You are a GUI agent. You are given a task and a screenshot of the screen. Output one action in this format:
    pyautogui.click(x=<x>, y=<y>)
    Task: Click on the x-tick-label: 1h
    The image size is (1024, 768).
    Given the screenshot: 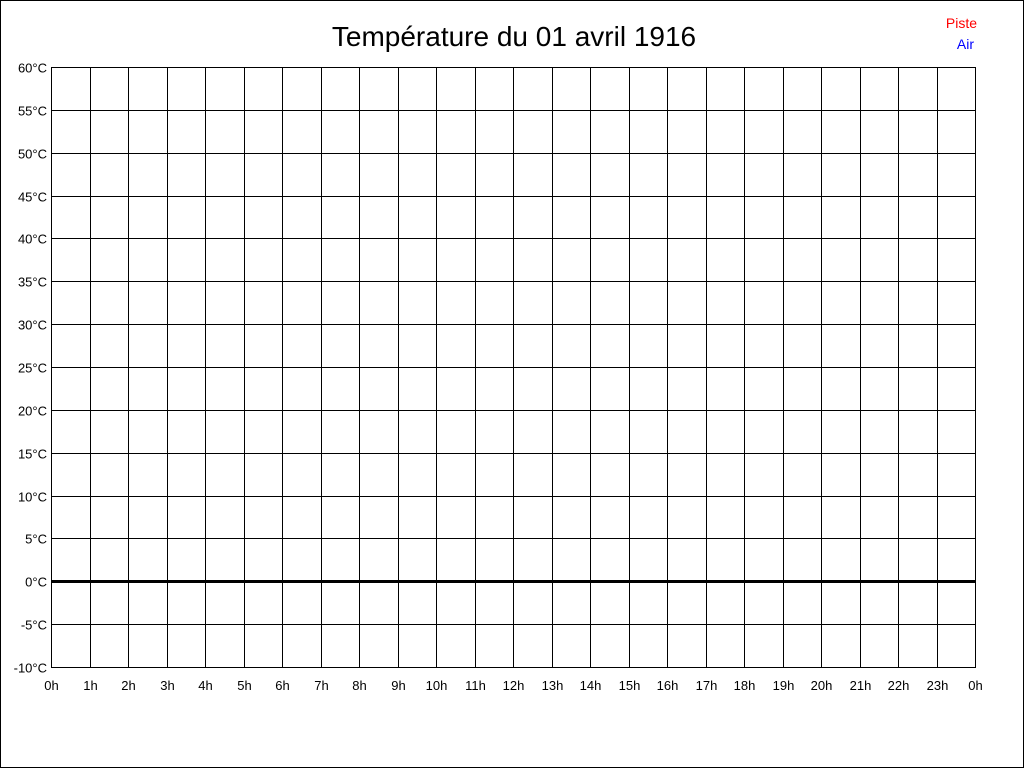 What is the action you would take?
    pyautogui.click(x=90, y=685)
    